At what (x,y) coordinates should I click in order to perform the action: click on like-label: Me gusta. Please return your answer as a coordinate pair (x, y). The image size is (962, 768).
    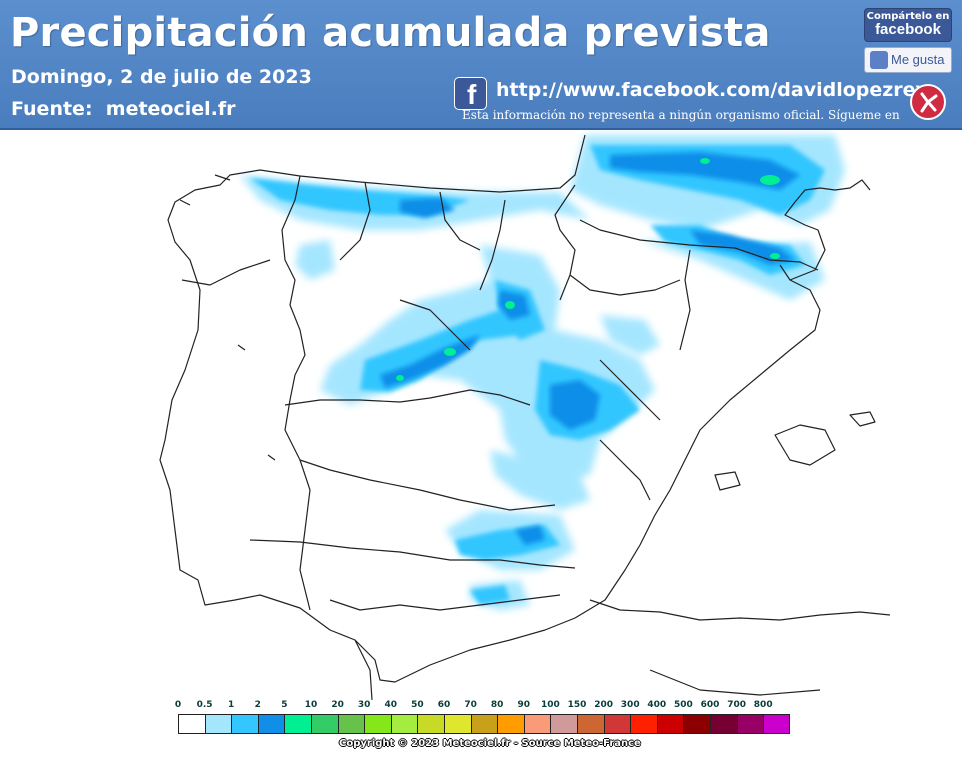
    Looking at the image, I should click on (918, 59).